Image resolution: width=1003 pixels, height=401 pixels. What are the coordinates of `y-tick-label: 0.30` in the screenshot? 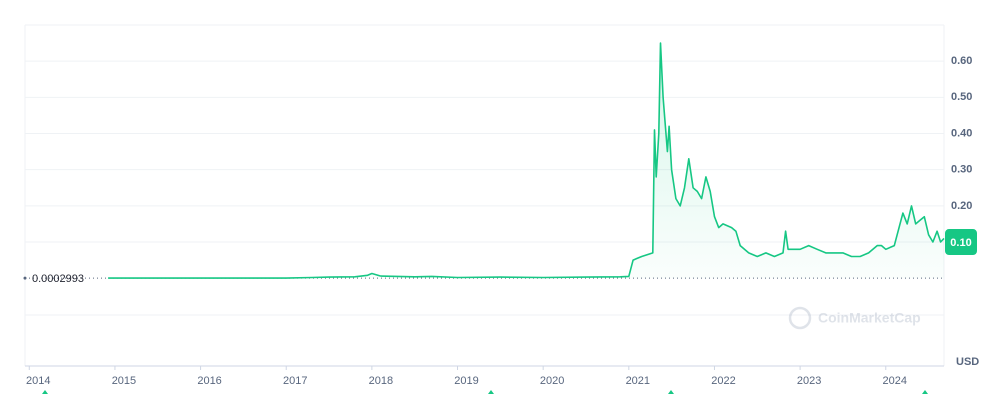 It's located at (961, 170).